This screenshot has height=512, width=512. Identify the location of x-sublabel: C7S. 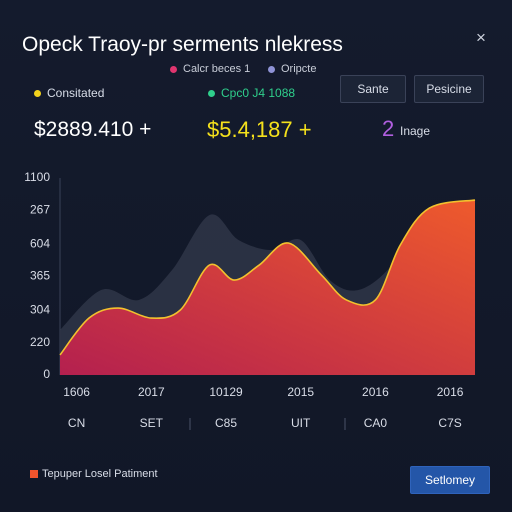
(449, 423).